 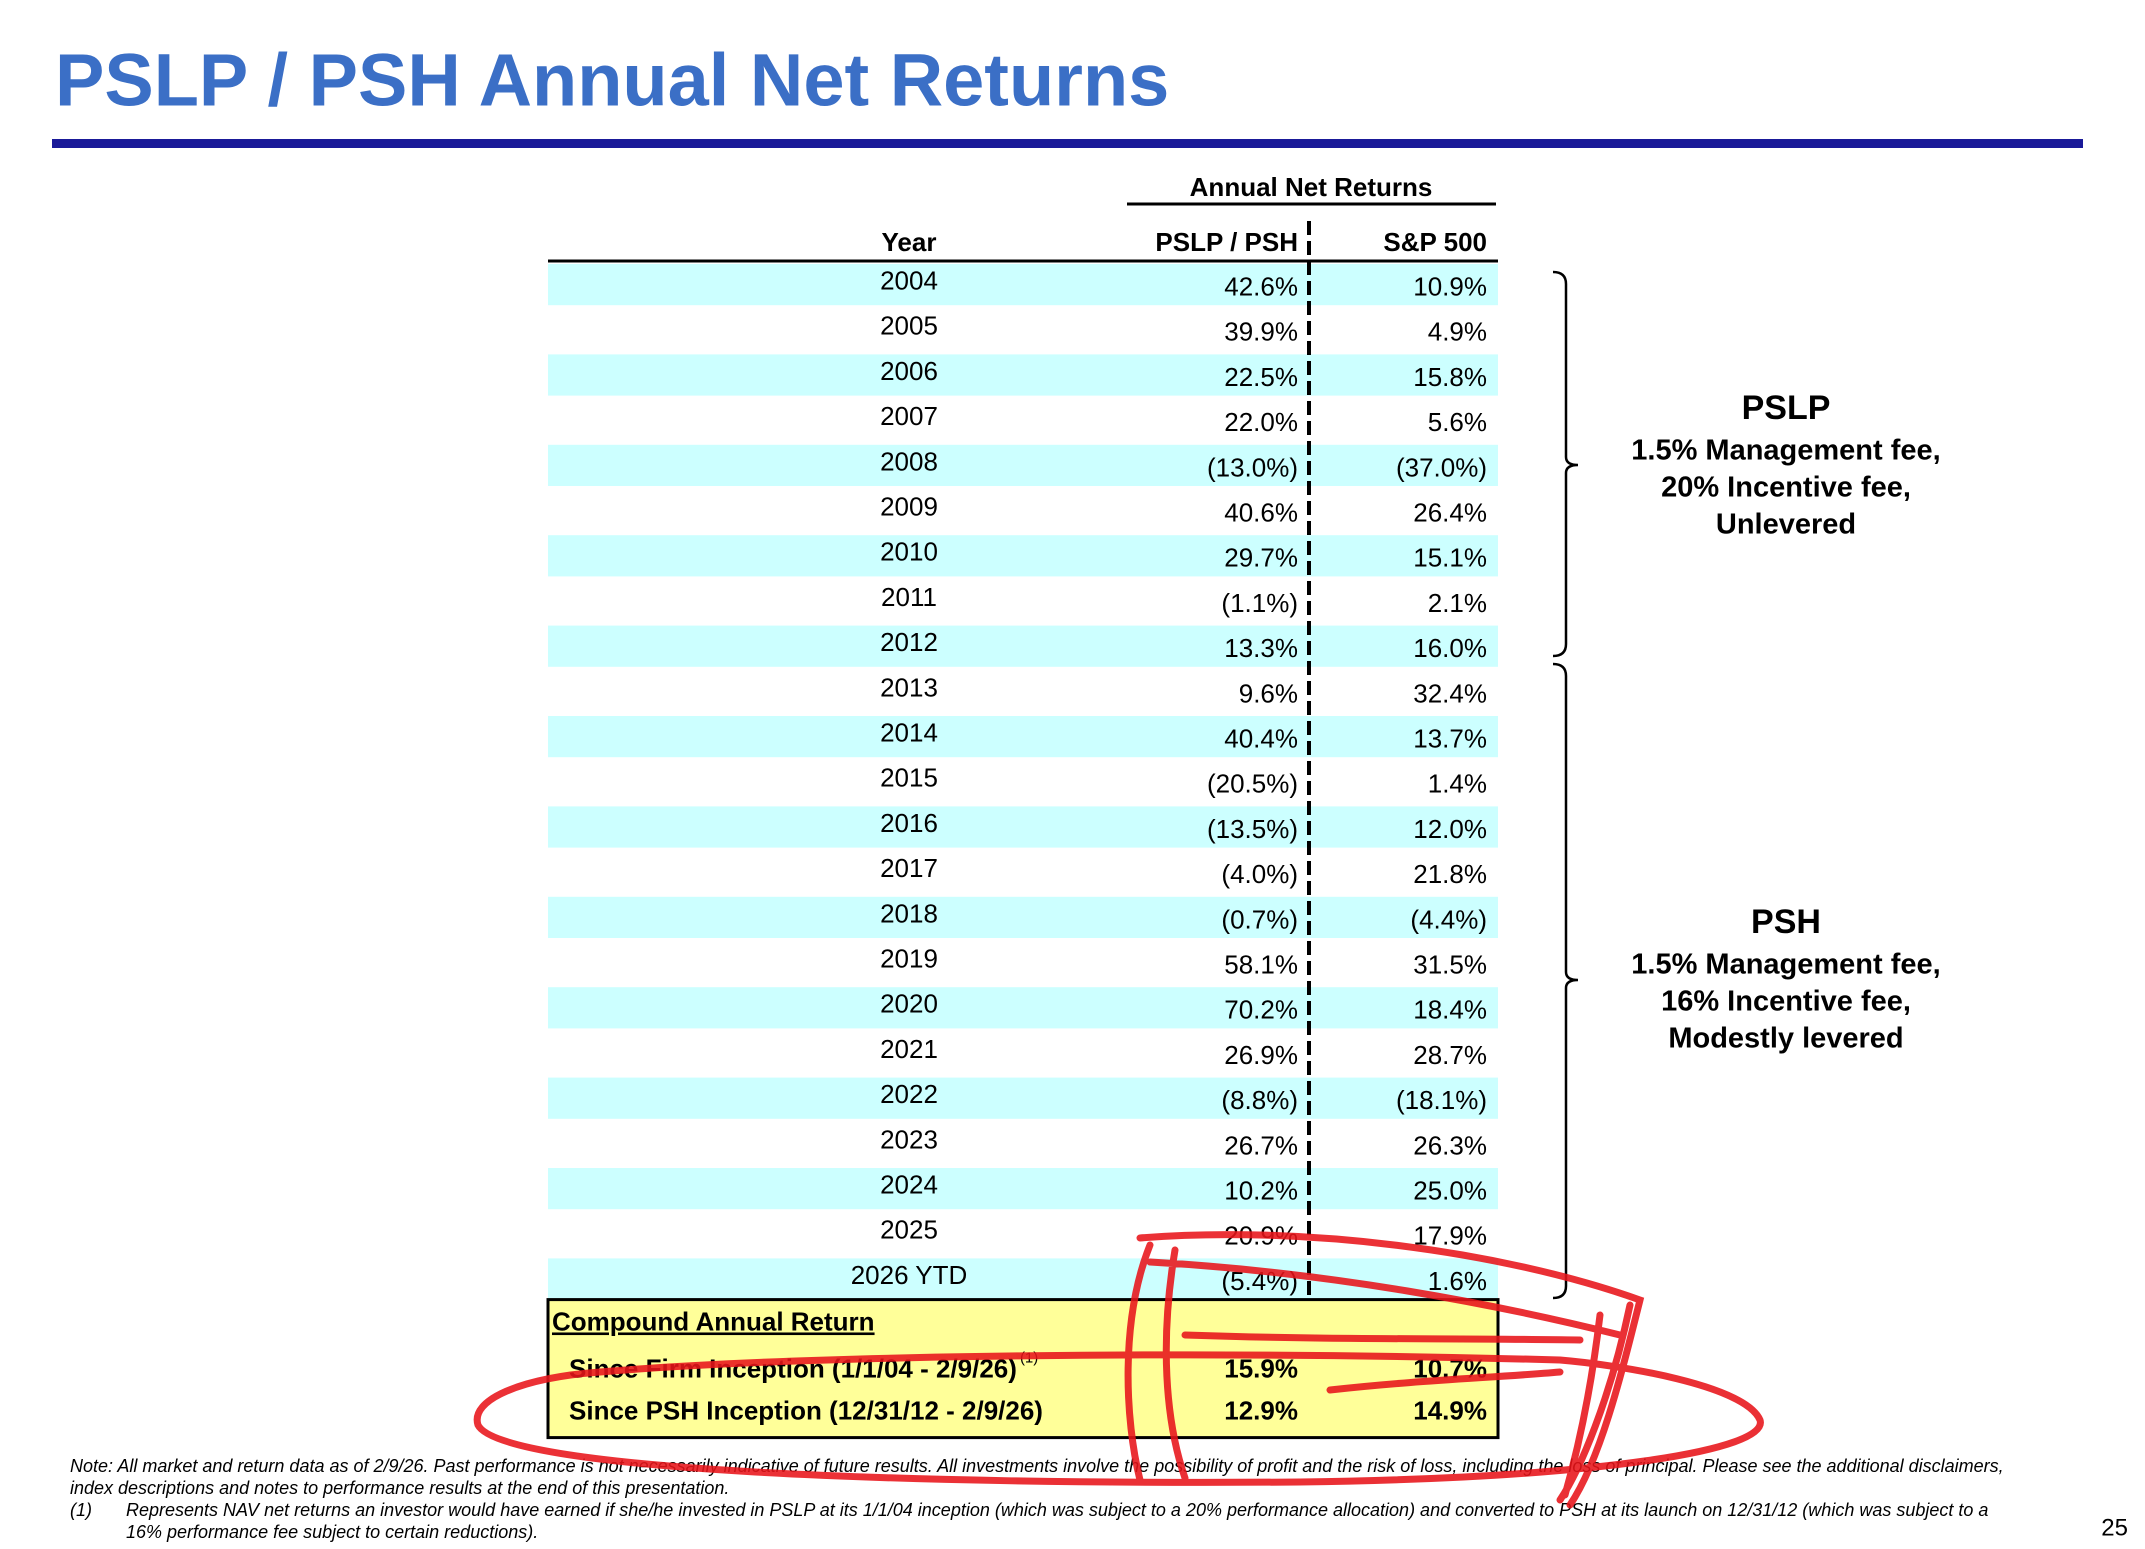 What do you see at coordinates (806, 1410) in the screenshot?
I see `compound-label: Since PSH Inception (12/31/12 - 2/9/26)` at bounding box center [806, 1410].